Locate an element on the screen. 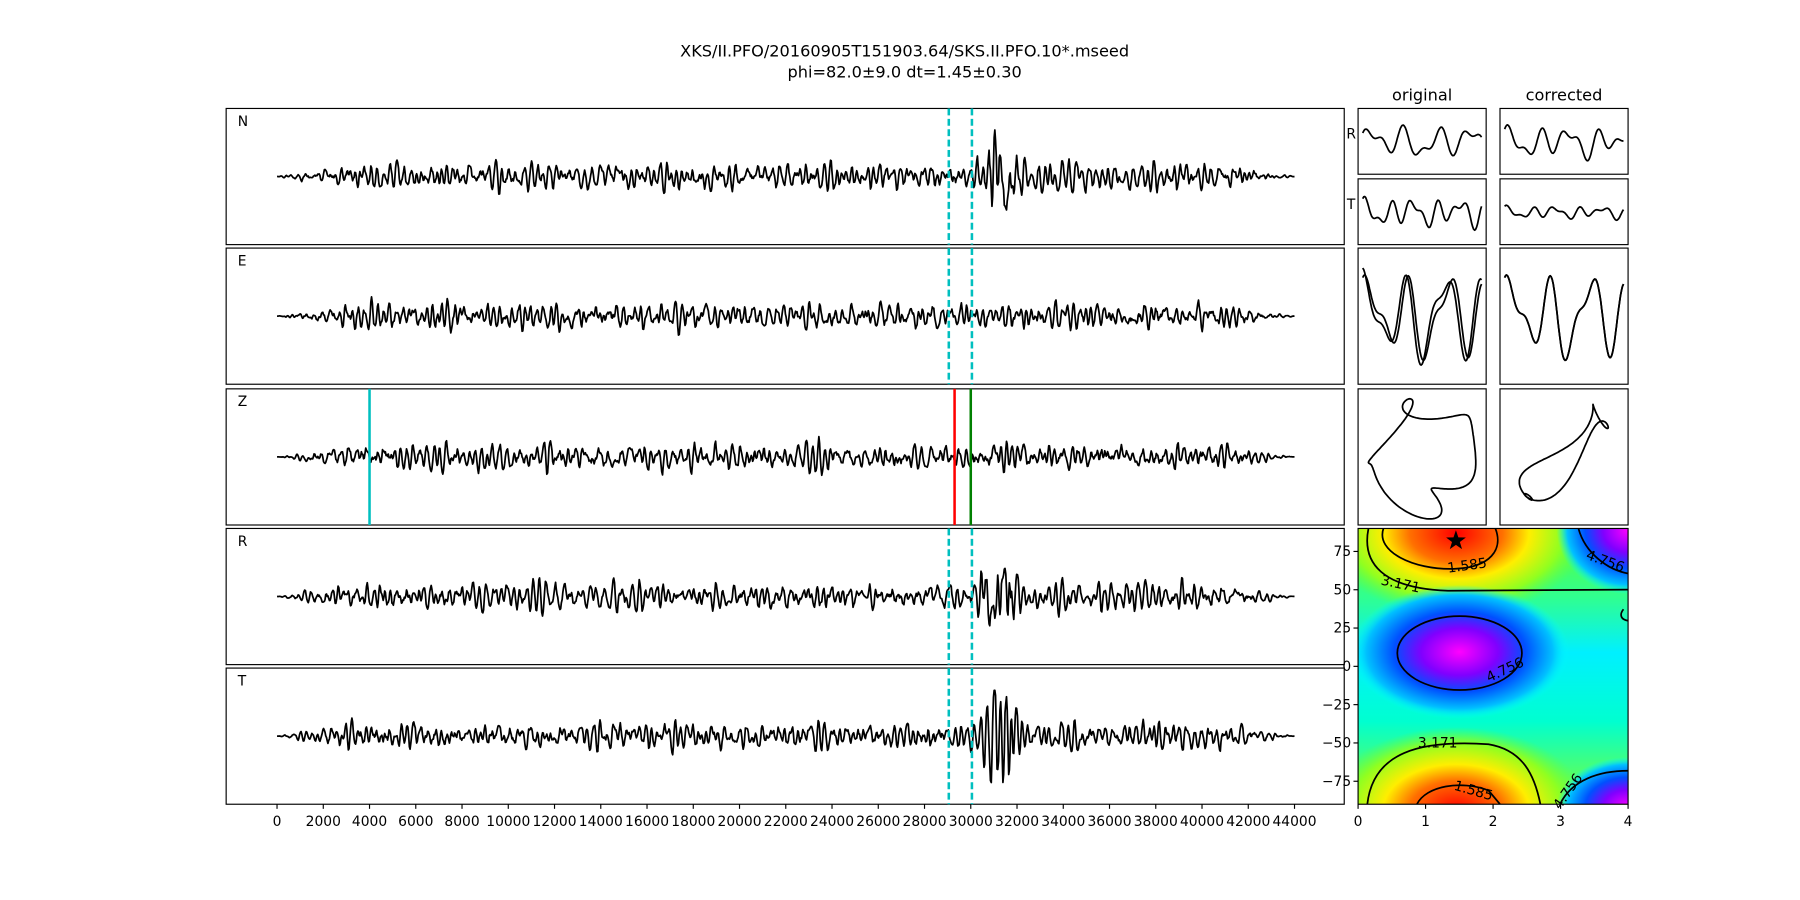 The height and width of the screenshot is (900, 1800). row-label: R is located at coordinates (1351, 134).